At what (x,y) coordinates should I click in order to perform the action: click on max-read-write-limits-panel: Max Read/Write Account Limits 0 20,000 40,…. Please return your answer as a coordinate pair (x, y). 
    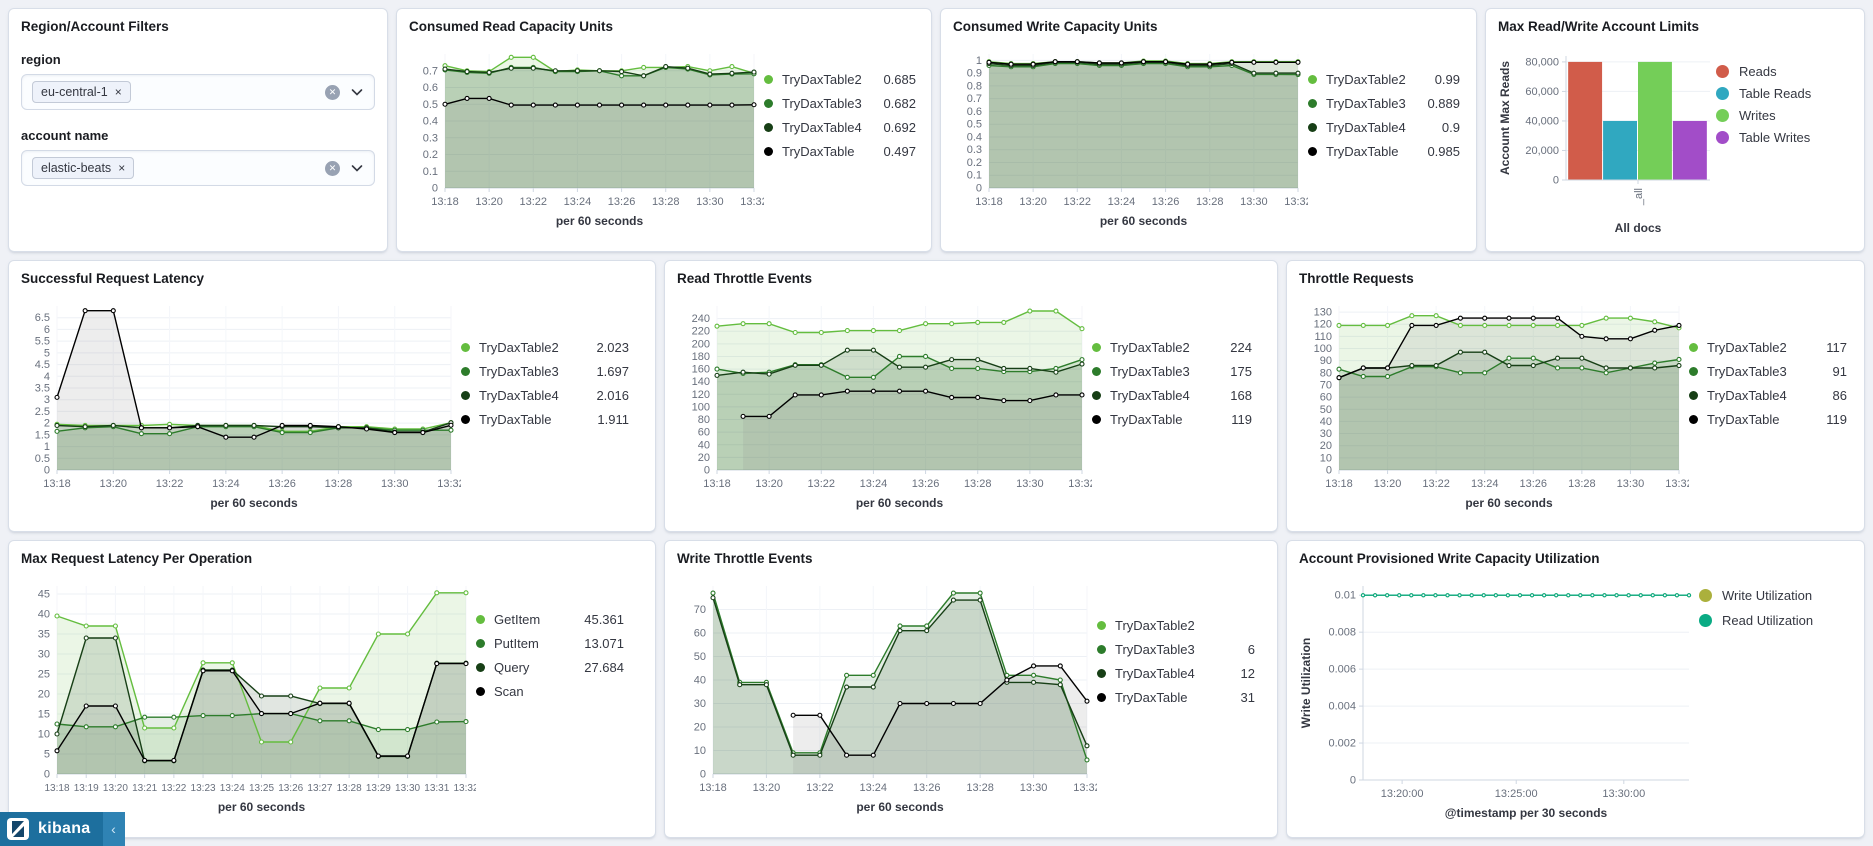
    Looking at the image, I should click on (1675, 130).